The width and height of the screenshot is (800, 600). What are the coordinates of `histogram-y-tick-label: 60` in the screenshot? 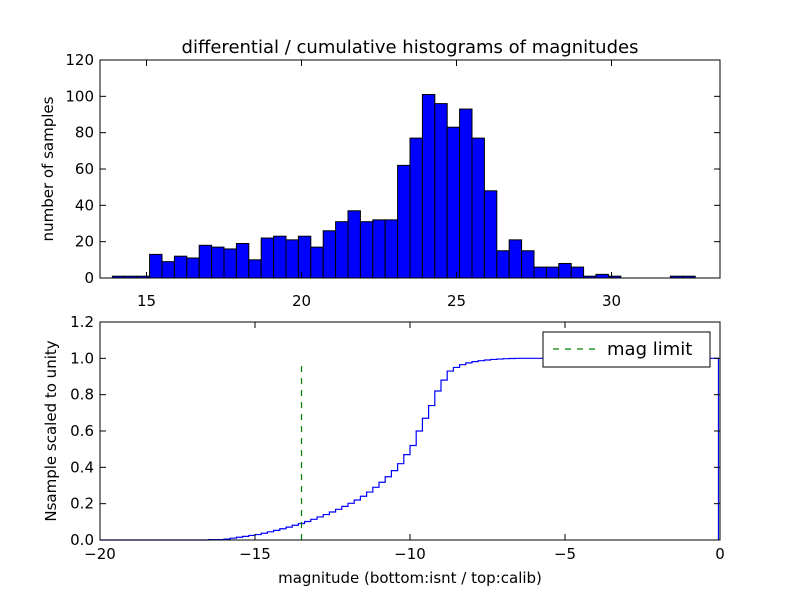 It's located at (84, 169).